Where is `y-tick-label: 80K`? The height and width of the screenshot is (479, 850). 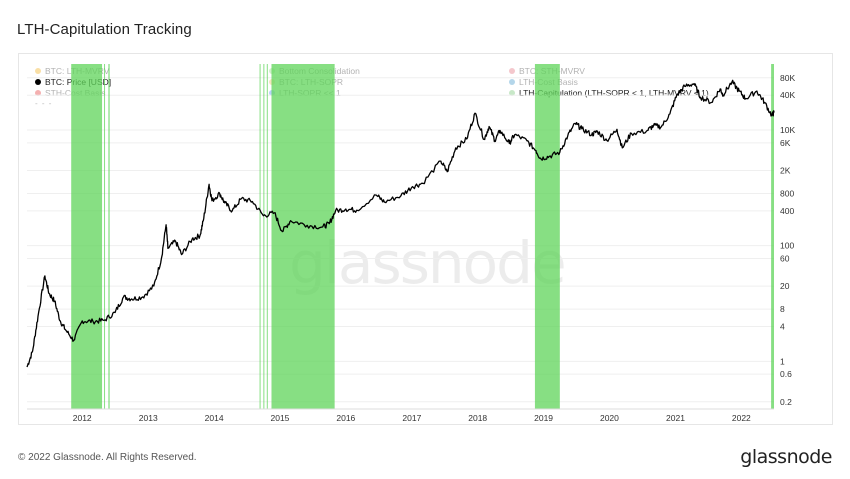
y-tick-label: 80K is located at coordinates (787, 78).